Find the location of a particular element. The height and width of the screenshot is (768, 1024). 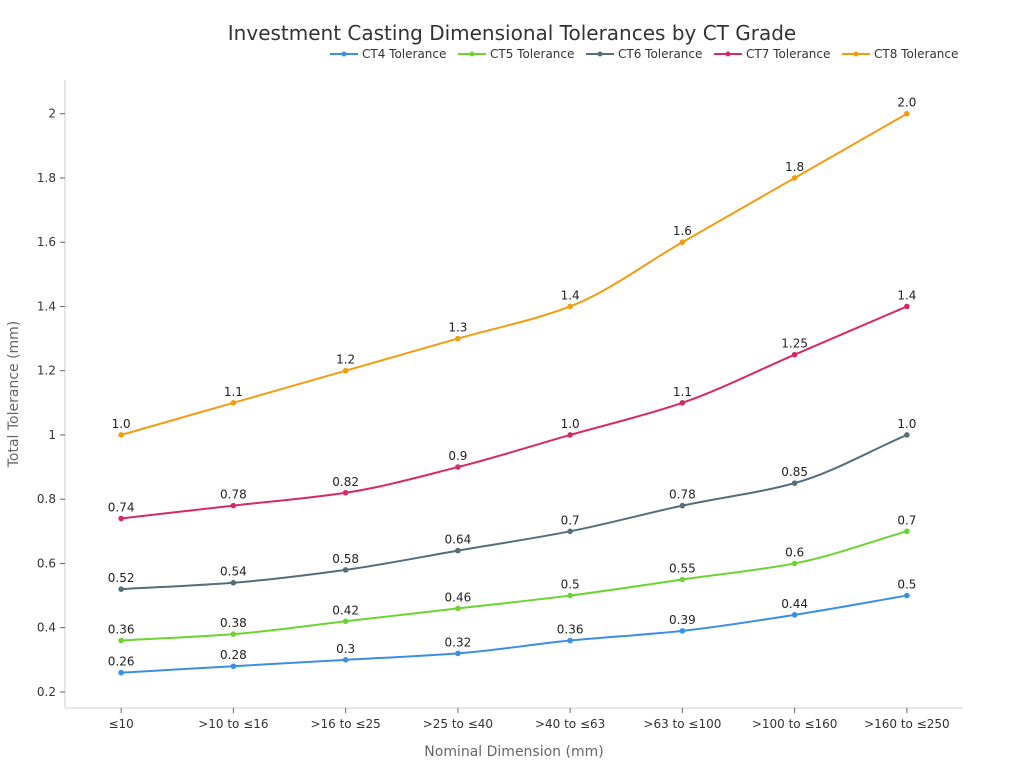

data-label: 0.78 is located at coordinates (682, 495).